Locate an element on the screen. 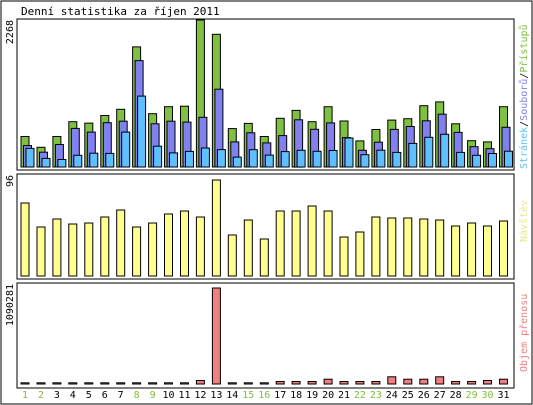 Image resolution: width=533 pixels, height=405 pixels. day-label: 6 is located at coordinates (105, 395).